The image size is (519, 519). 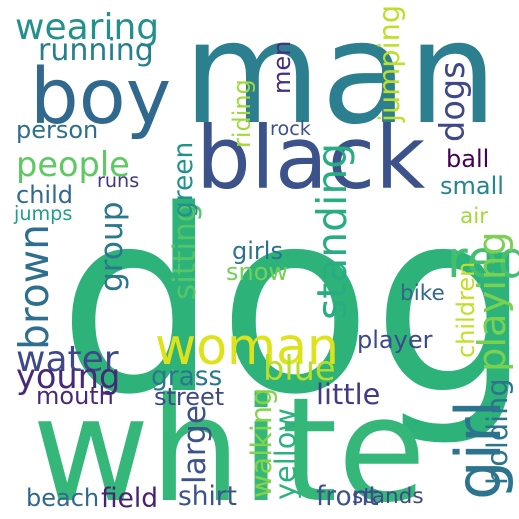 What do you see at coordinates (242, 113) in the screenshot?
I see `word-riding: riding` at bounding box center [242, 113].